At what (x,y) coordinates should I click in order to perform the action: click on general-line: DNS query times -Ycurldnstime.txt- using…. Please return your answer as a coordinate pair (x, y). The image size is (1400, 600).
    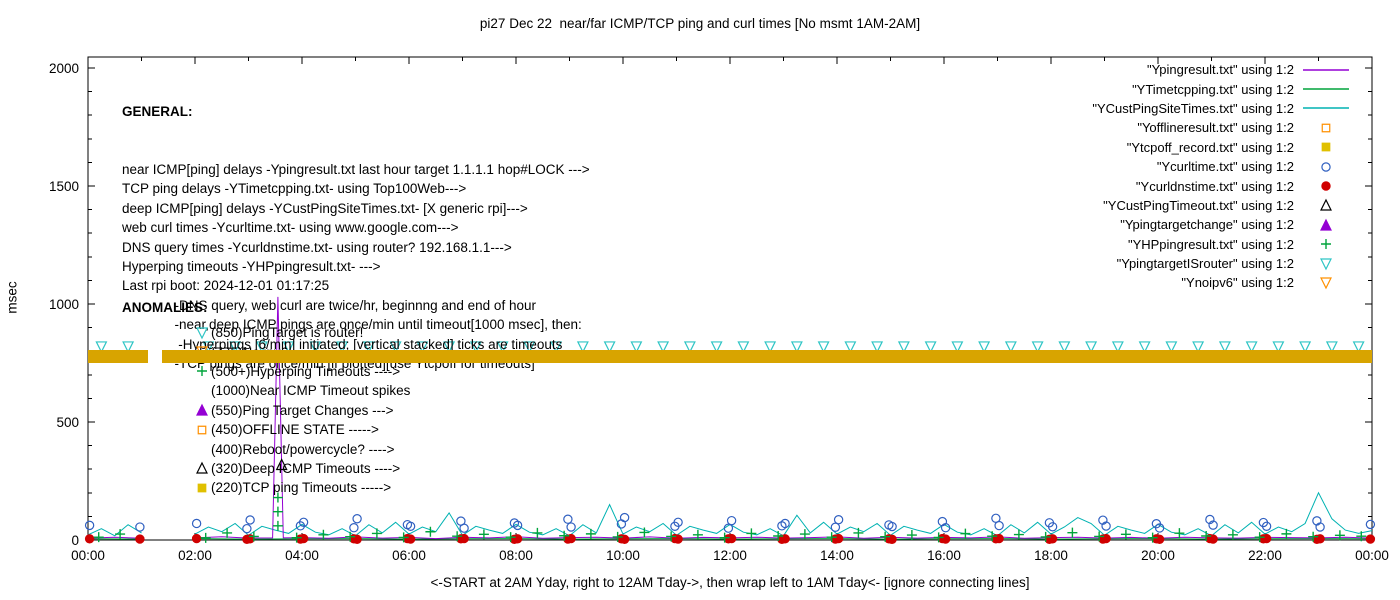
    Looking at the image, I should click on (317, 247).